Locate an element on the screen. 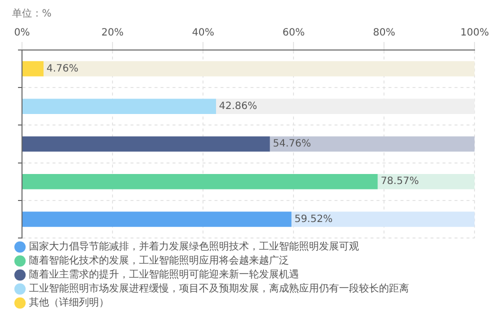  legend-label: 随着业主需求的提升，工业智能照明可能迎来新一轮发展机遇 is located at coordinates (164, 274).